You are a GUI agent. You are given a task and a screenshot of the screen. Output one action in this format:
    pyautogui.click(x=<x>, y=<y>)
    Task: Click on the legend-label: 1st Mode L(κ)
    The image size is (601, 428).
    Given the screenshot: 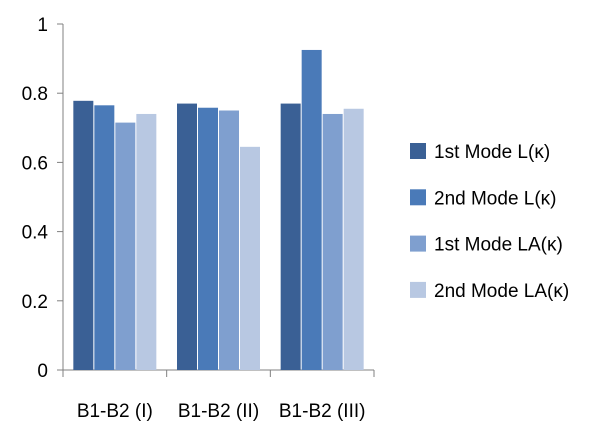 What is the action you would take?
    pyautogui.click(x=492, y=152)
    